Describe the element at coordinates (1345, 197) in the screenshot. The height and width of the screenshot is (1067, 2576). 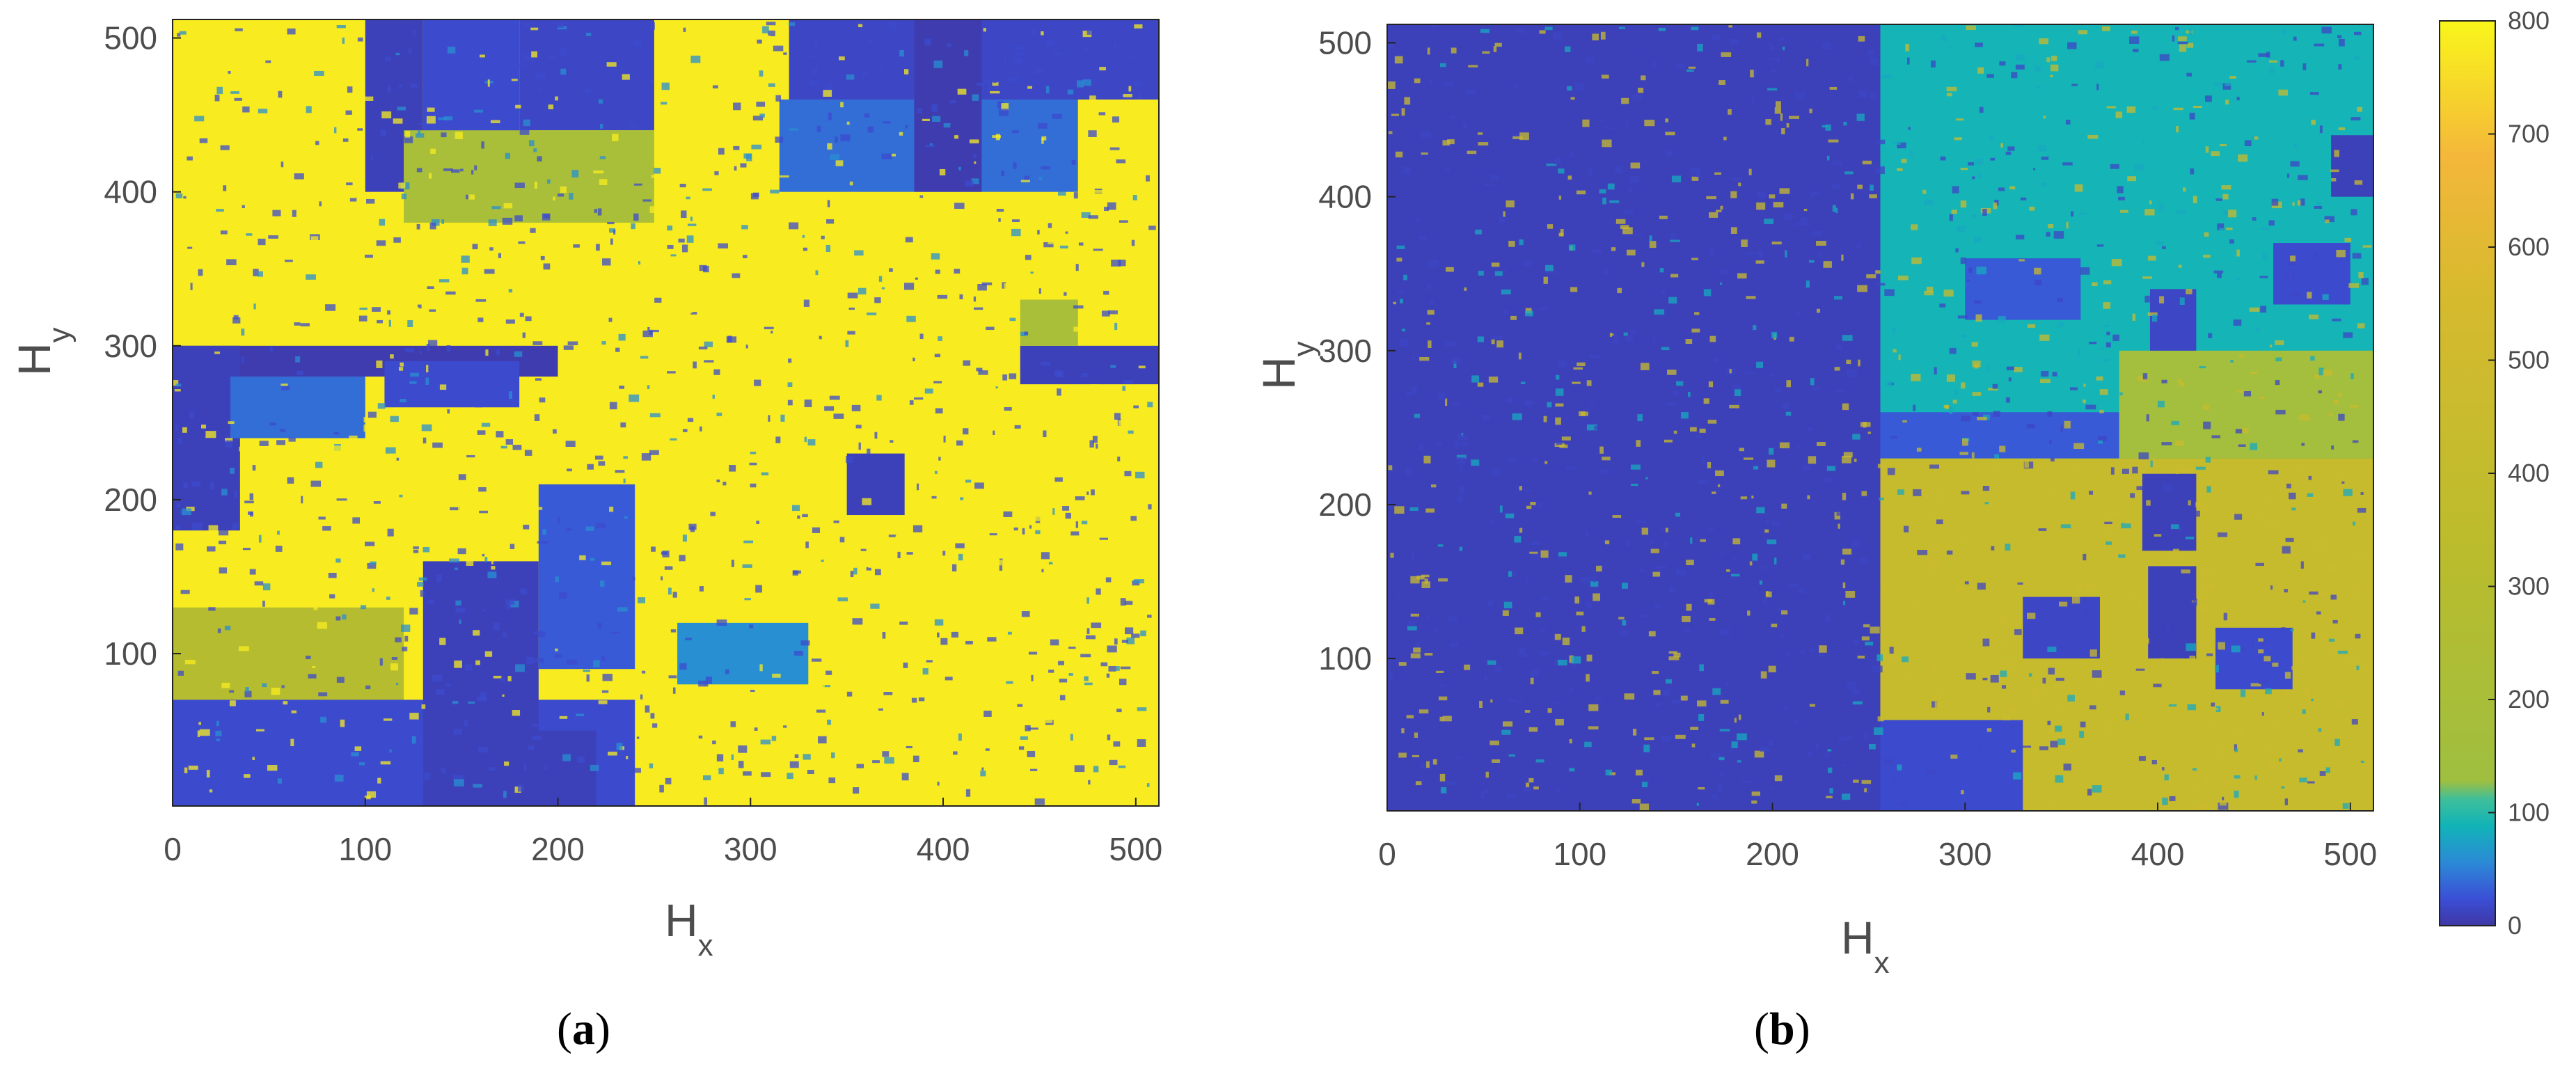
I see `y-tick-label: 400` at that location.